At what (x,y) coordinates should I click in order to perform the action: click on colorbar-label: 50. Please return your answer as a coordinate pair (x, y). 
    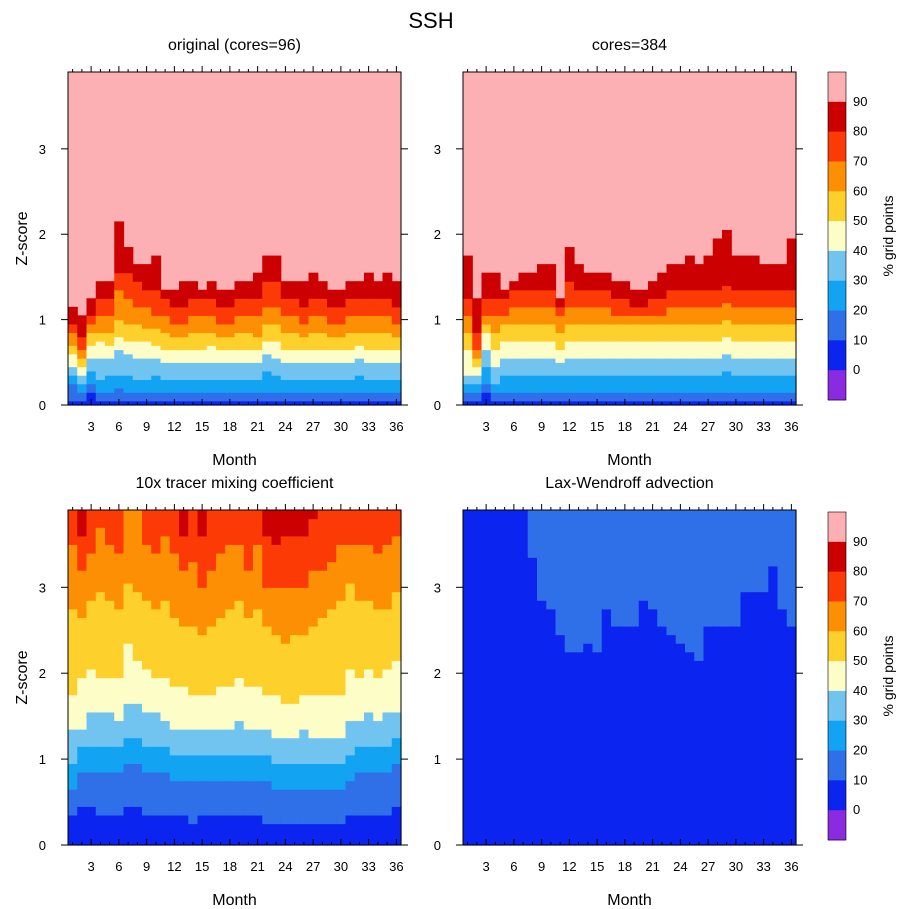
    Looking at the image, I should click on (860, 220).